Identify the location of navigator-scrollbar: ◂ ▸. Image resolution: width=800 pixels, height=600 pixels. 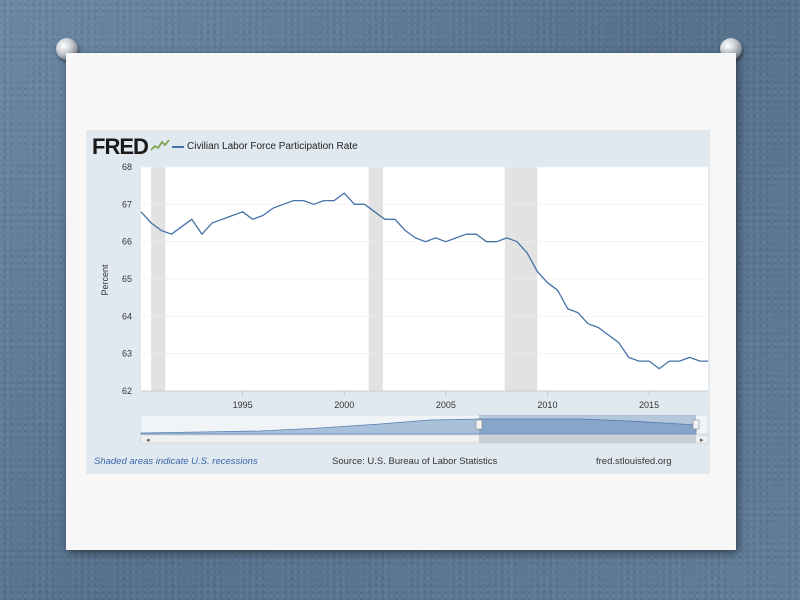
(424, 439).